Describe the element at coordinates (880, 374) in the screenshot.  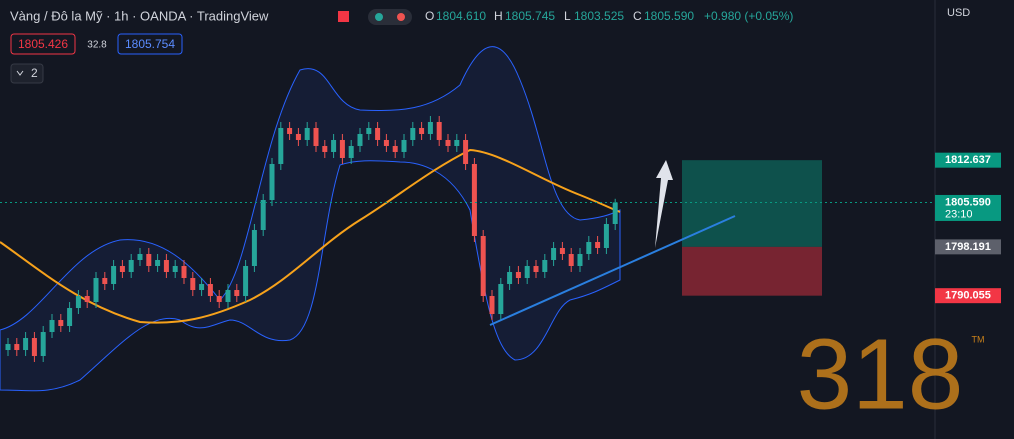
I see `watermark: 318` at that location.